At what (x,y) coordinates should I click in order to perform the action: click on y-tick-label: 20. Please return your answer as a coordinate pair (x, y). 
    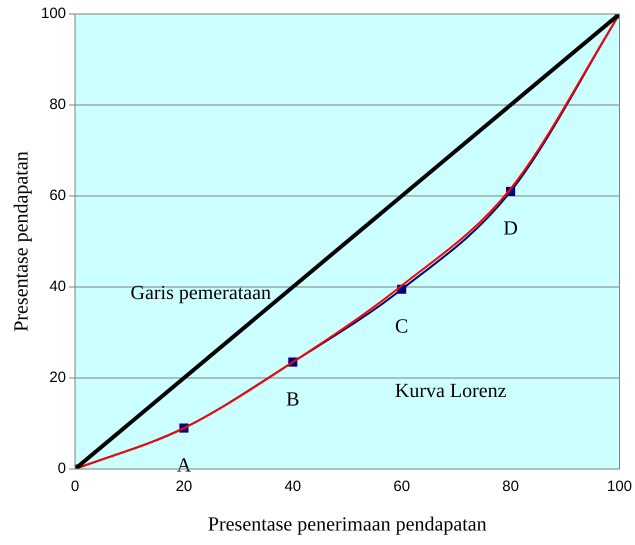
    Looking at the image, I should click on (57, 377).